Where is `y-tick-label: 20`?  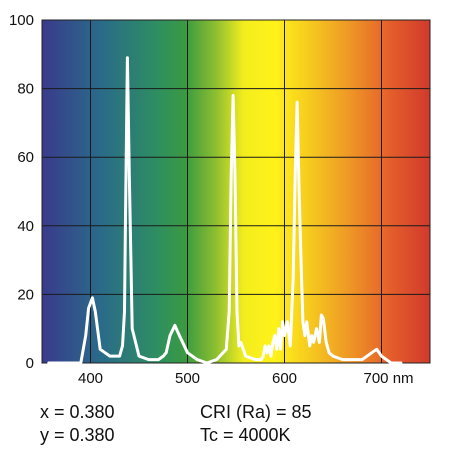 y-tick-label: 20 is located at coordinates (25, 294).